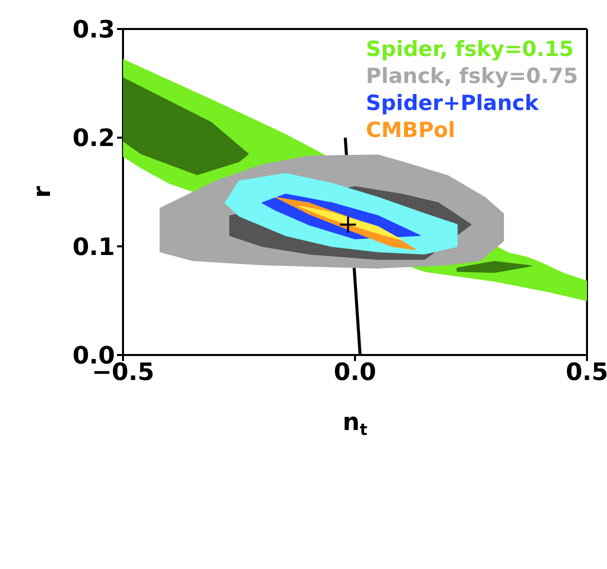 The height and width of the screenshot is (569, 607). What do you see at coordinates (453, 103) in the screenshot?
I see `text: Spider+Planck` at bounding box center [453, 103].